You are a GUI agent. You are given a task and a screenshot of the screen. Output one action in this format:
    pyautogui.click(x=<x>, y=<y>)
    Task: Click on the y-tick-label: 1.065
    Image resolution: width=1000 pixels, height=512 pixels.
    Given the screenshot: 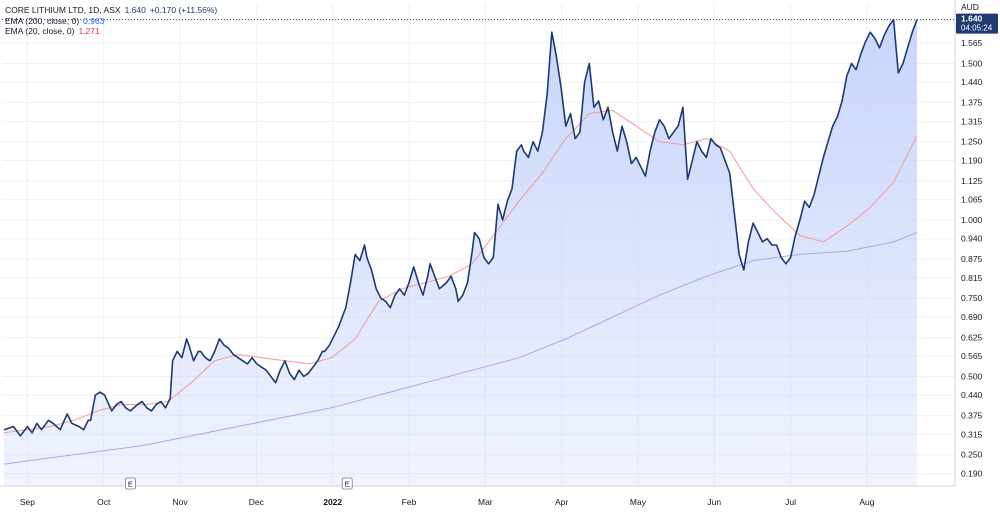 What is the action you would take?
    pyautogui.click(x=972, y=200)
    